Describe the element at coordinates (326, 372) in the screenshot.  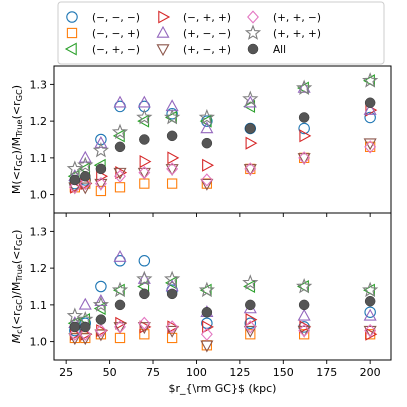
I see `x-tick-label: 175` at that location.